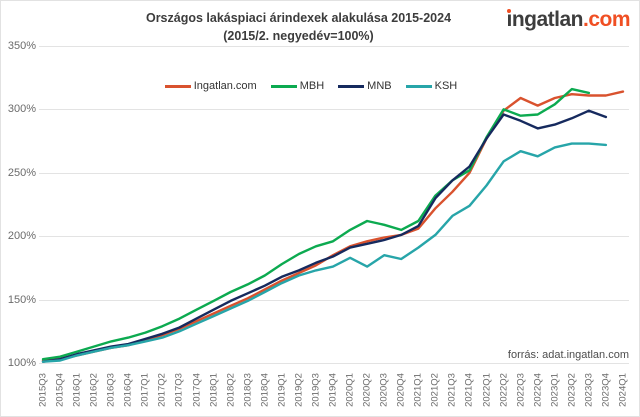  I want to click on ingatlan-logo: ı ngatlan.com, so click(568, 20).